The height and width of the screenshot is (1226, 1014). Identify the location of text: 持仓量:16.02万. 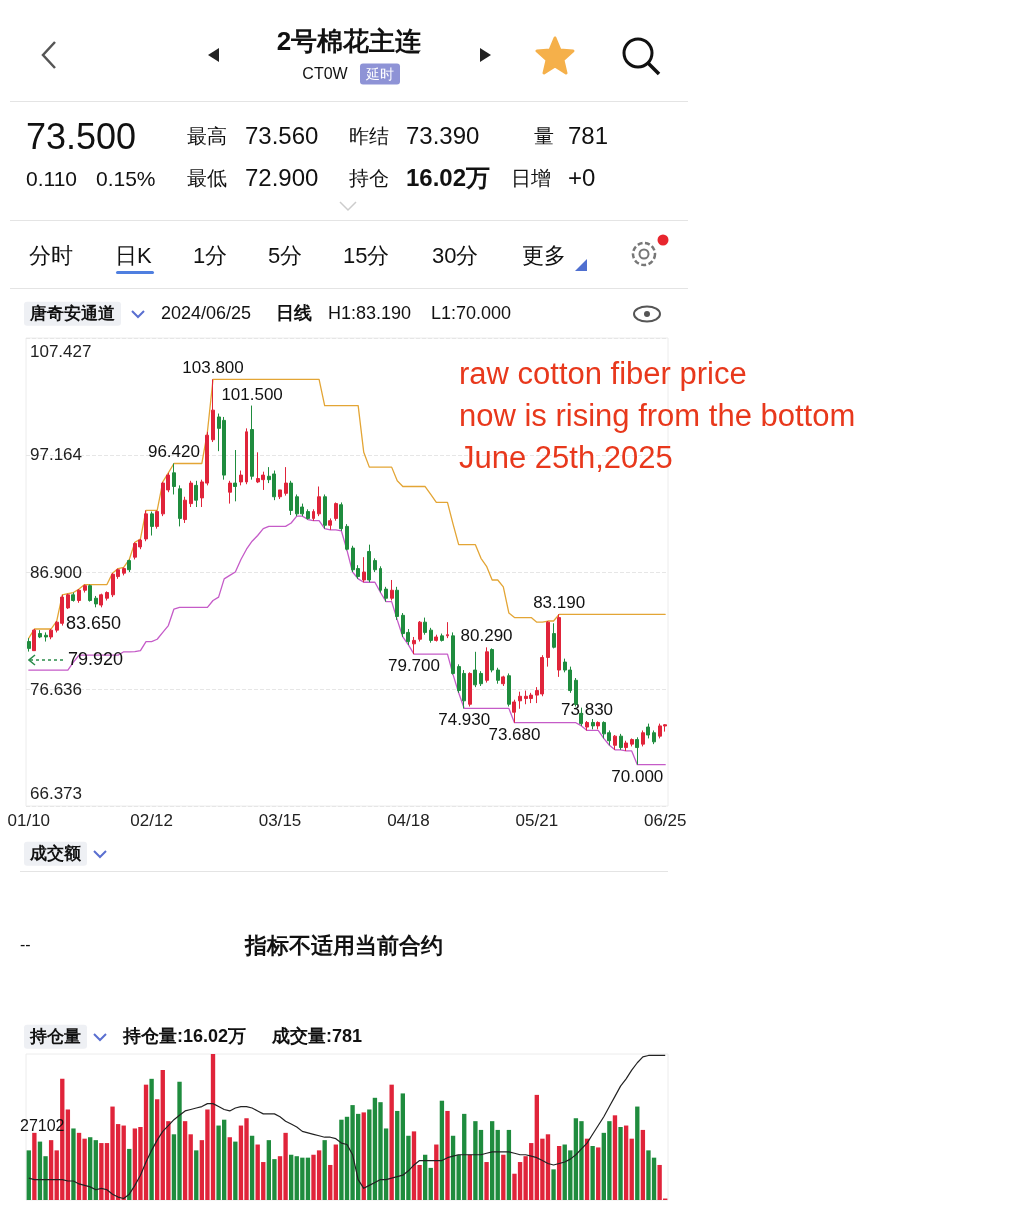
(185, 1037).